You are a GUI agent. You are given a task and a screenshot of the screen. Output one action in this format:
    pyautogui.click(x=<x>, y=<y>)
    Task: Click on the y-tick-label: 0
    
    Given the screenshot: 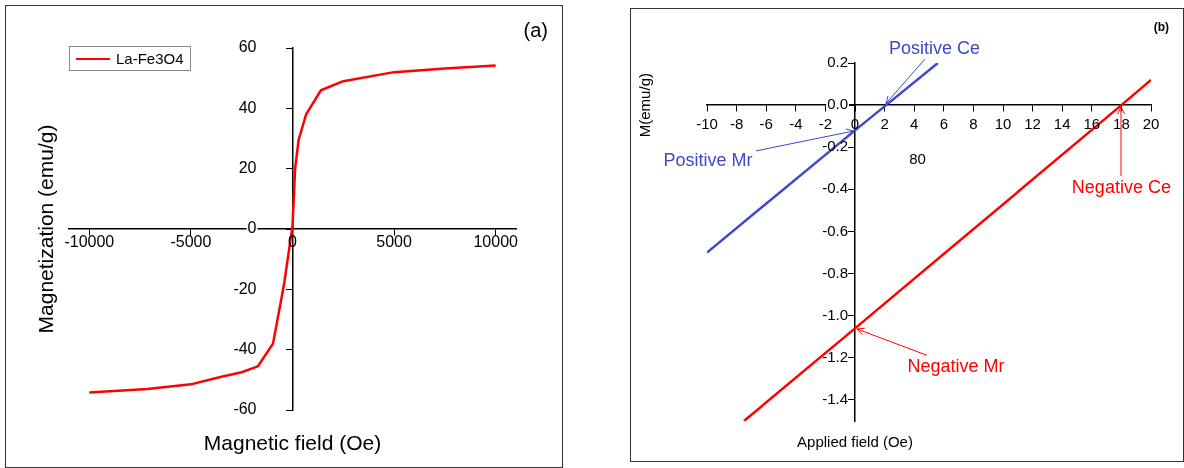 What is the action you would take?
    pyautogui.click(x=252, y=228)
    